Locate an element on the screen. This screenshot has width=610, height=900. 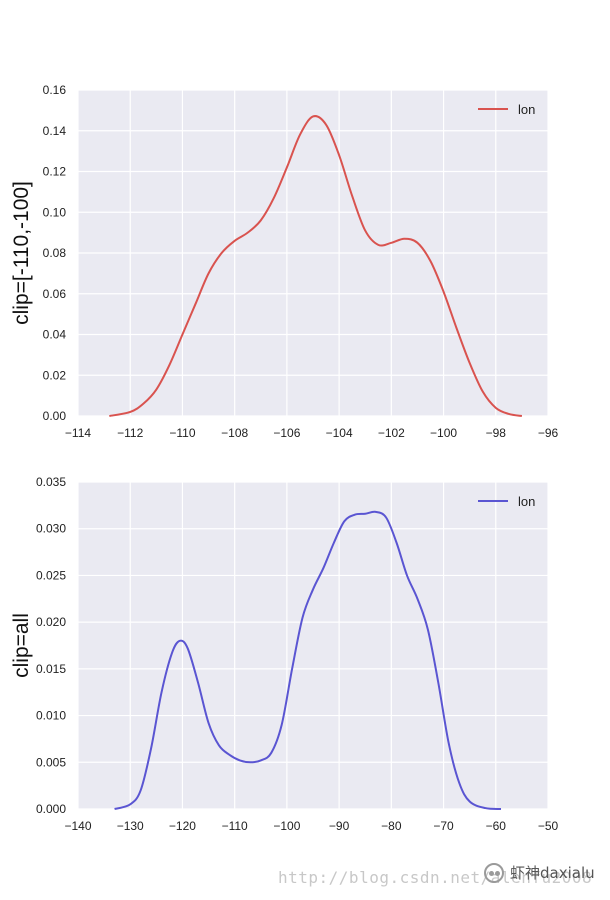
y-tick-label: 0.010 is located at coordinates (51, 716).